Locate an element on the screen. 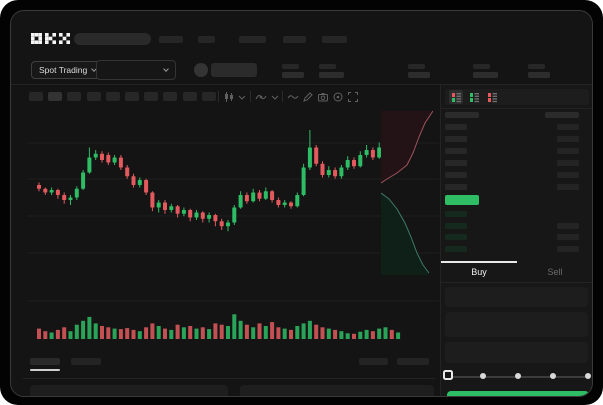  order-price-field is located at coordinates (516, 297).